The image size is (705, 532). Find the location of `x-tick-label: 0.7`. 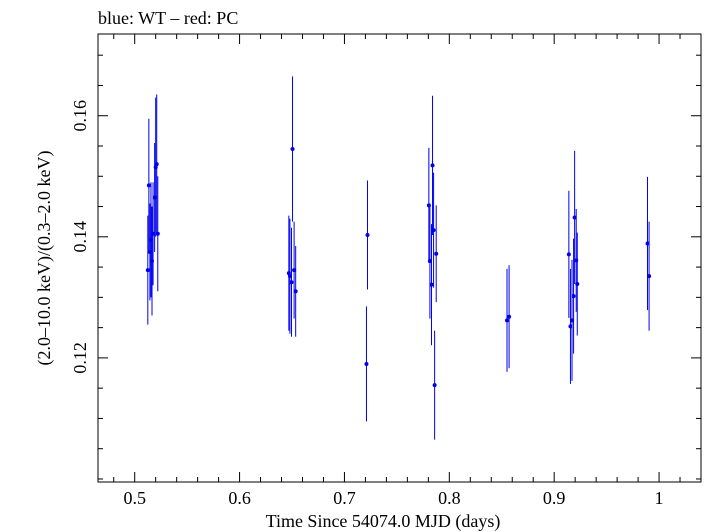

x-tick-label: 0.7 is located at coordinates (344, 498).